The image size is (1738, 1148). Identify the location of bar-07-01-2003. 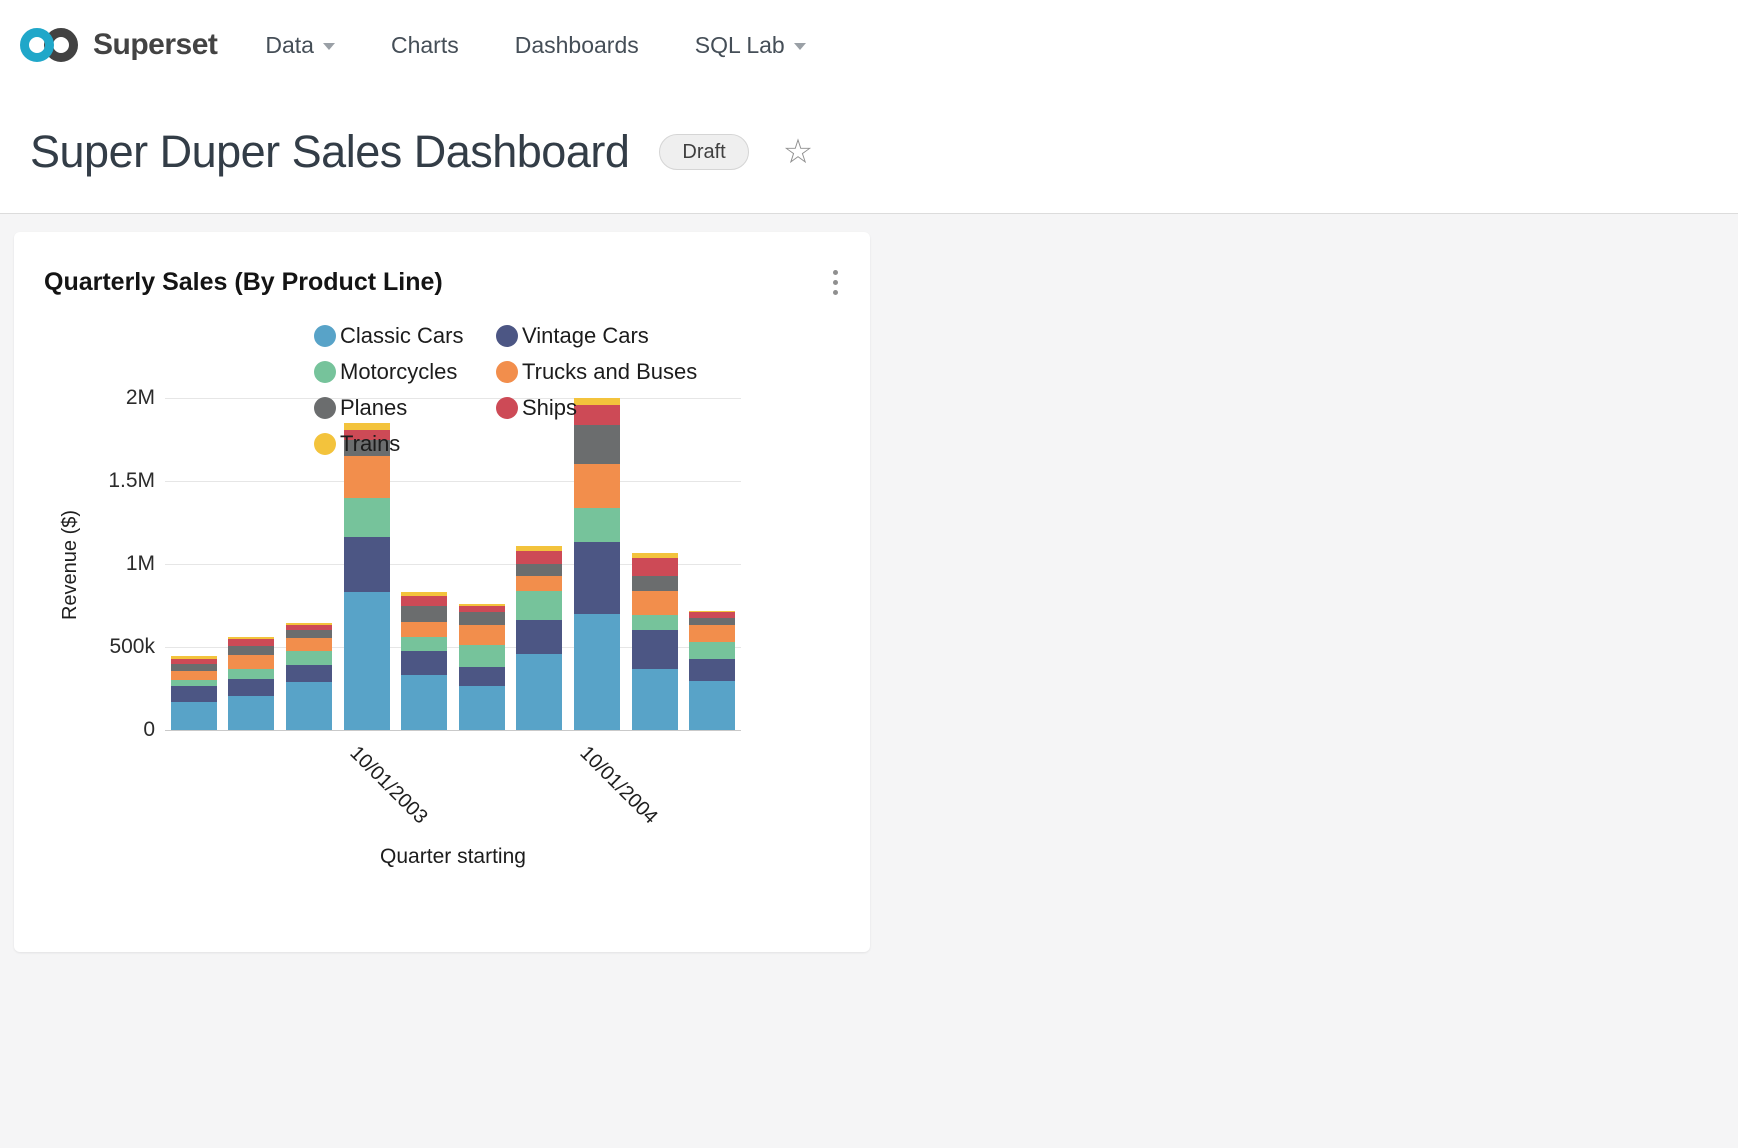
(309, 676).